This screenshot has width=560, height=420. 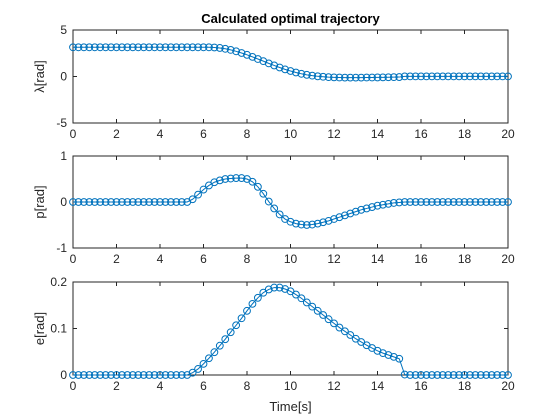 What do you see at coordinates (39, 201) in the screenshot?
I see `y-axis-label-p: p[rad]` at bounding box center [39, 201].